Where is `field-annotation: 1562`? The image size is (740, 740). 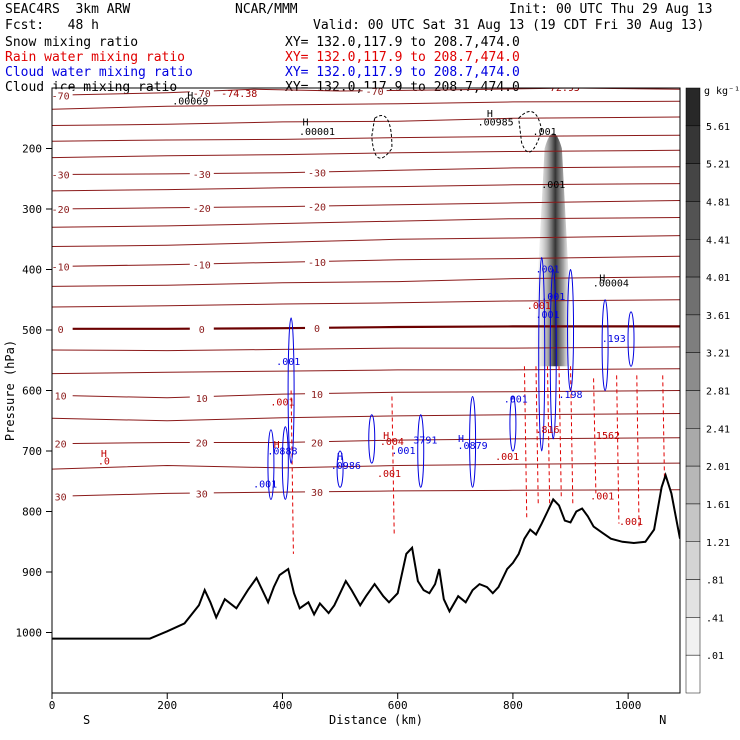
field-annotation: 1562 is located at coordinates (608, 436).